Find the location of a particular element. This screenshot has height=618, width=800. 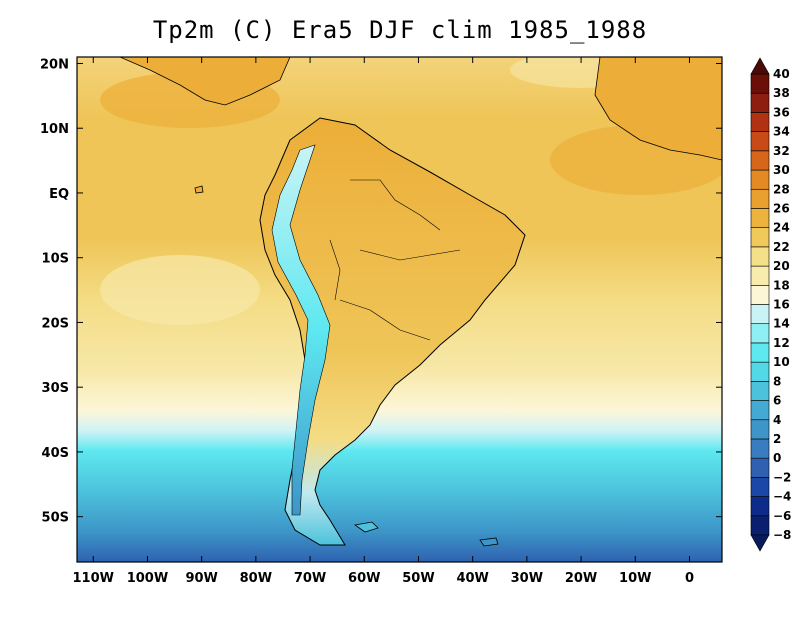

colorbar-over-triangle is located at coordinates (760, 66).